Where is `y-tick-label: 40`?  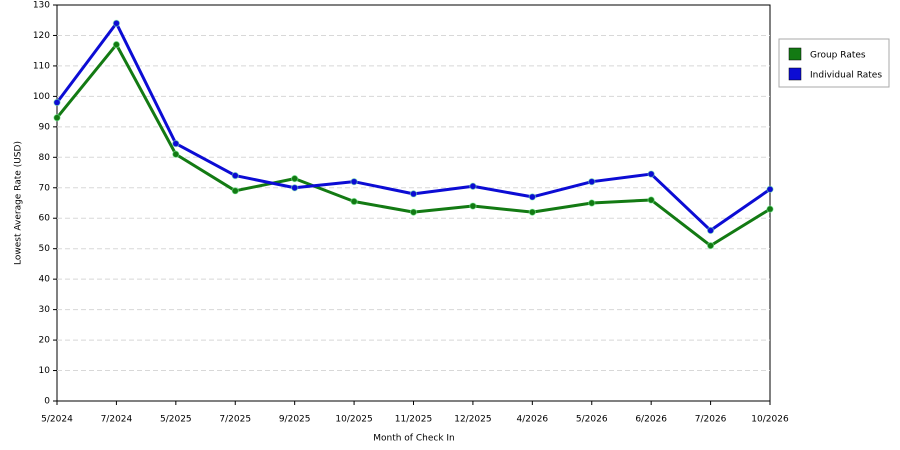 y-tick-label: 40 is located at coordinates (45, 280).